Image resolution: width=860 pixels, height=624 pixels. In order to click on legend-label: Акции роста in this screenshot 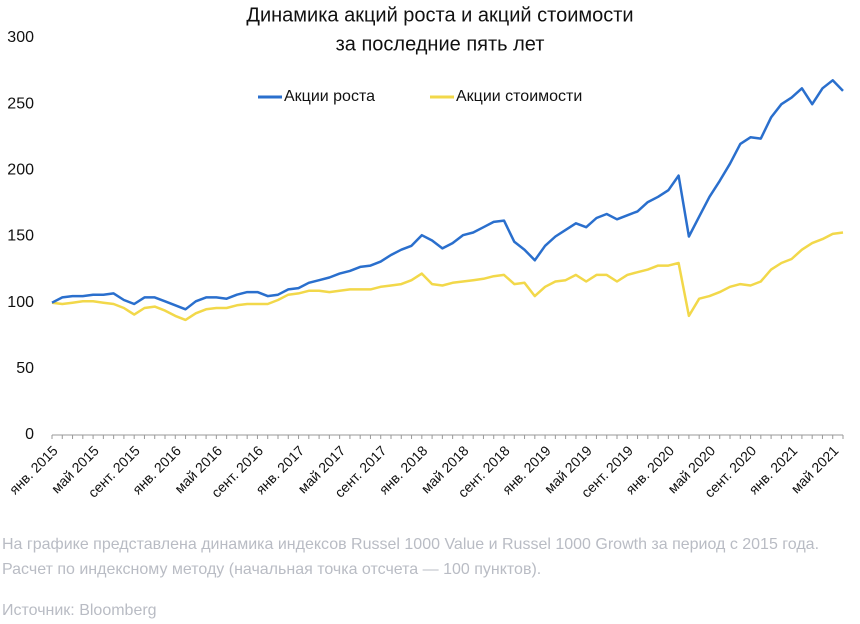, I will do `click(329, 96)`.